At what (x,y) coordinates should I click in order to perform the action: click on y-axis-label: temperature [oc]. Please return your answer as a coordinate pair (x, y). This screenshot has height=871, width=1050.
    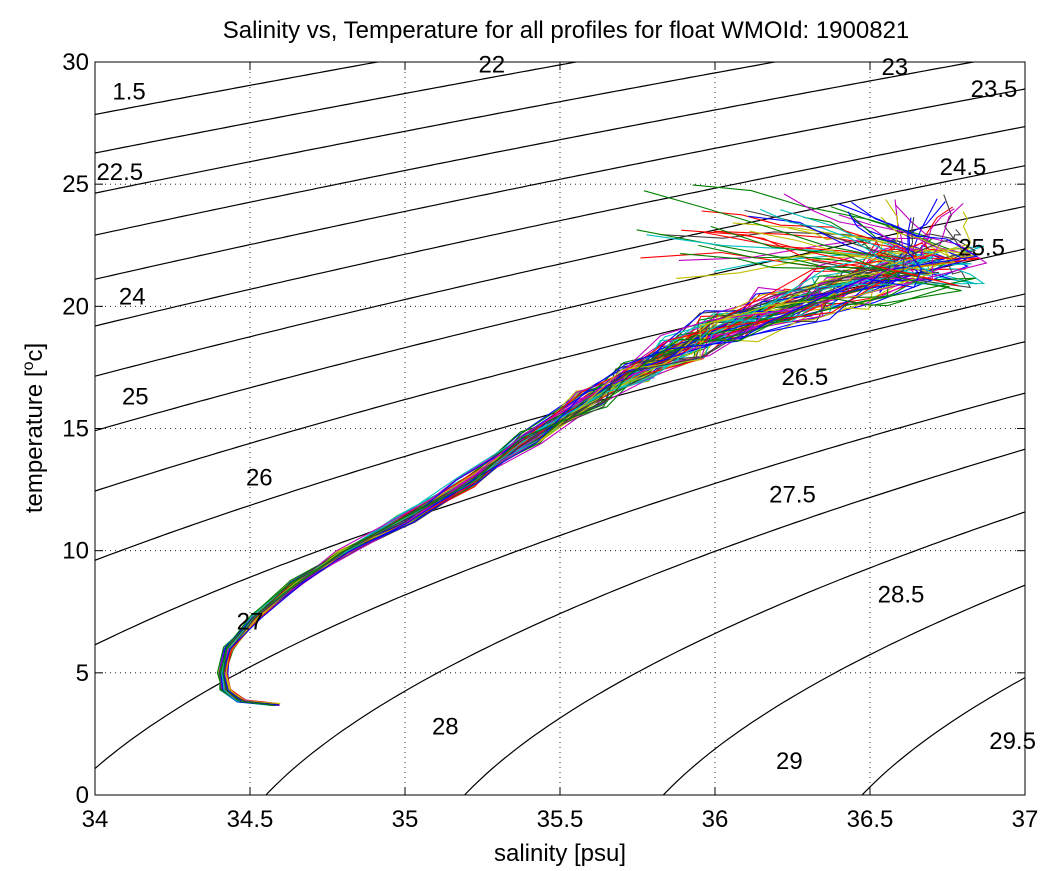
    Looking at the image, I should click on (34, 428).